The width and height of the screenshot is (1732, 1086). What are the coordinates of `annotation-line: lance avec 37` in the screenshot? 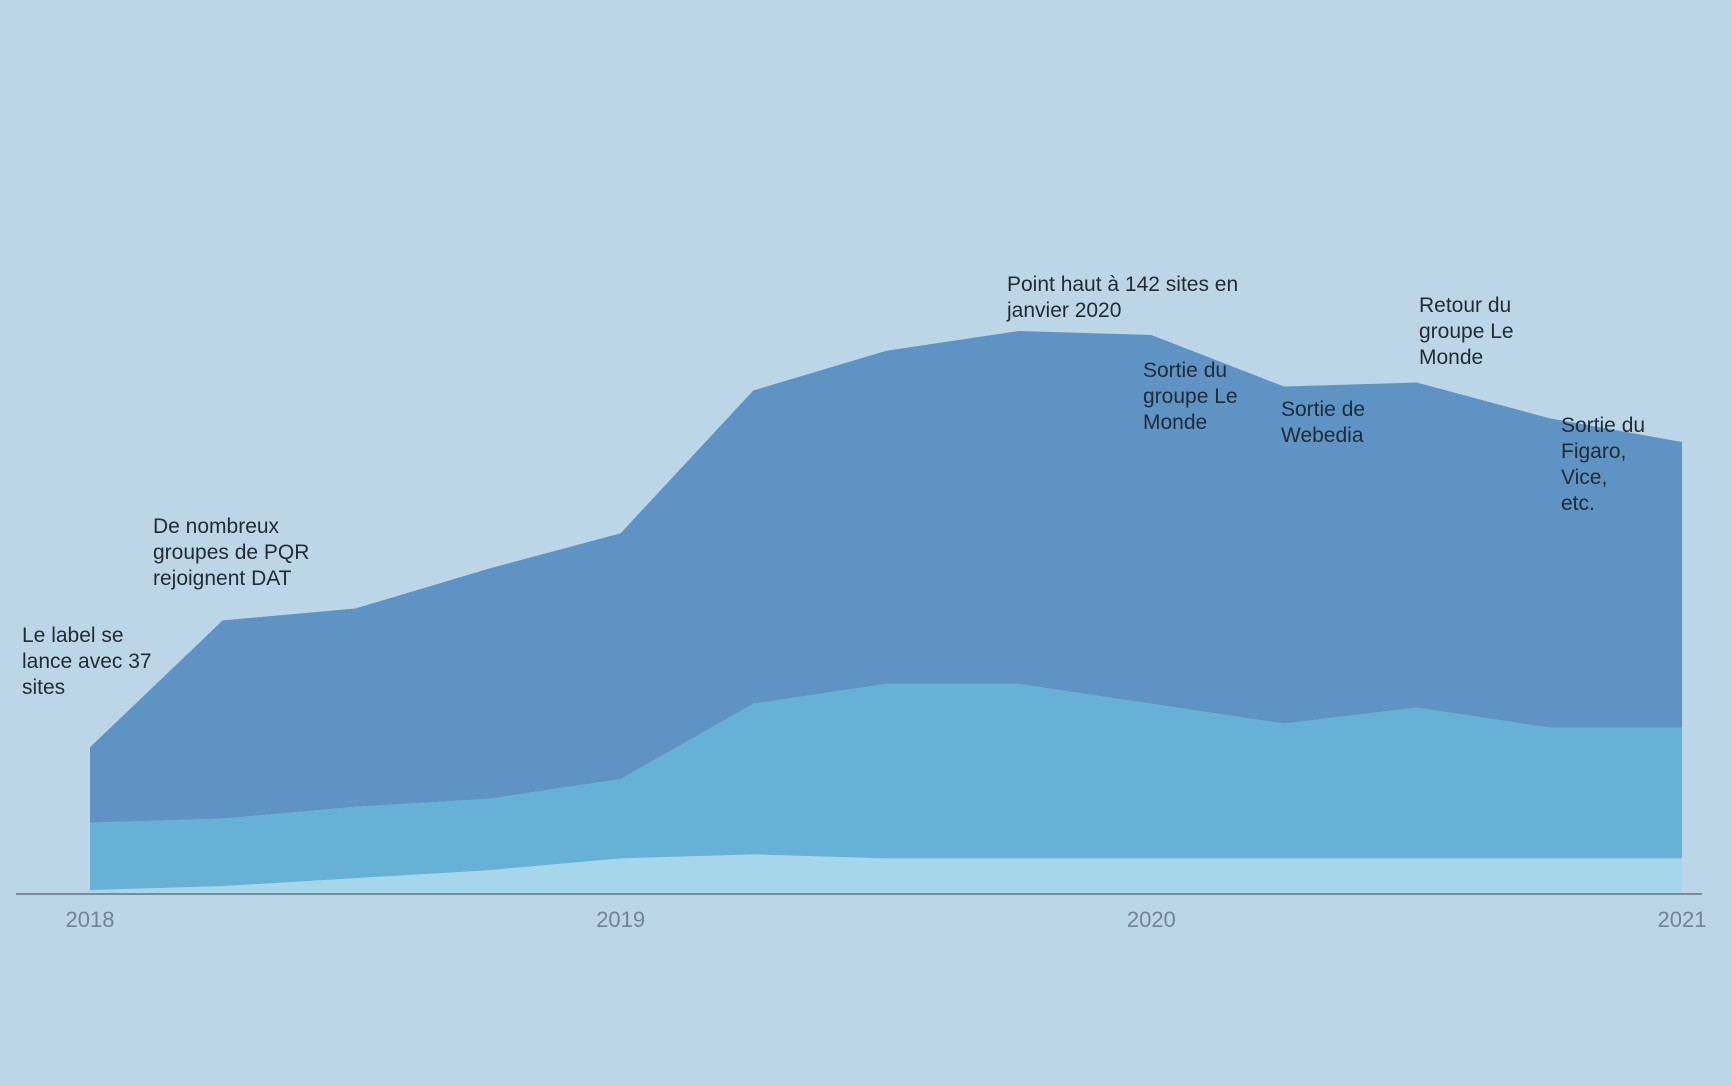 It's located at (87, 661).